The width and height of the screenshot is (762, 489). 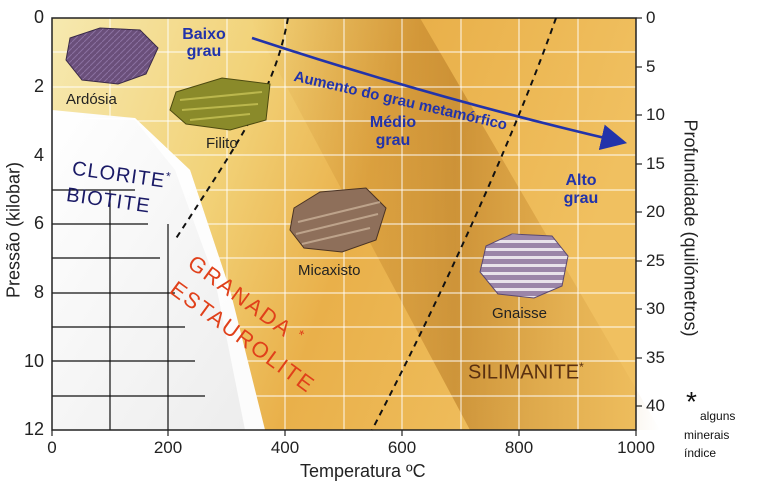 What do you see at coordinates (38, 223) in the screenshot?
I see `y-left-tick: 6` at bounding box center [38, 223].